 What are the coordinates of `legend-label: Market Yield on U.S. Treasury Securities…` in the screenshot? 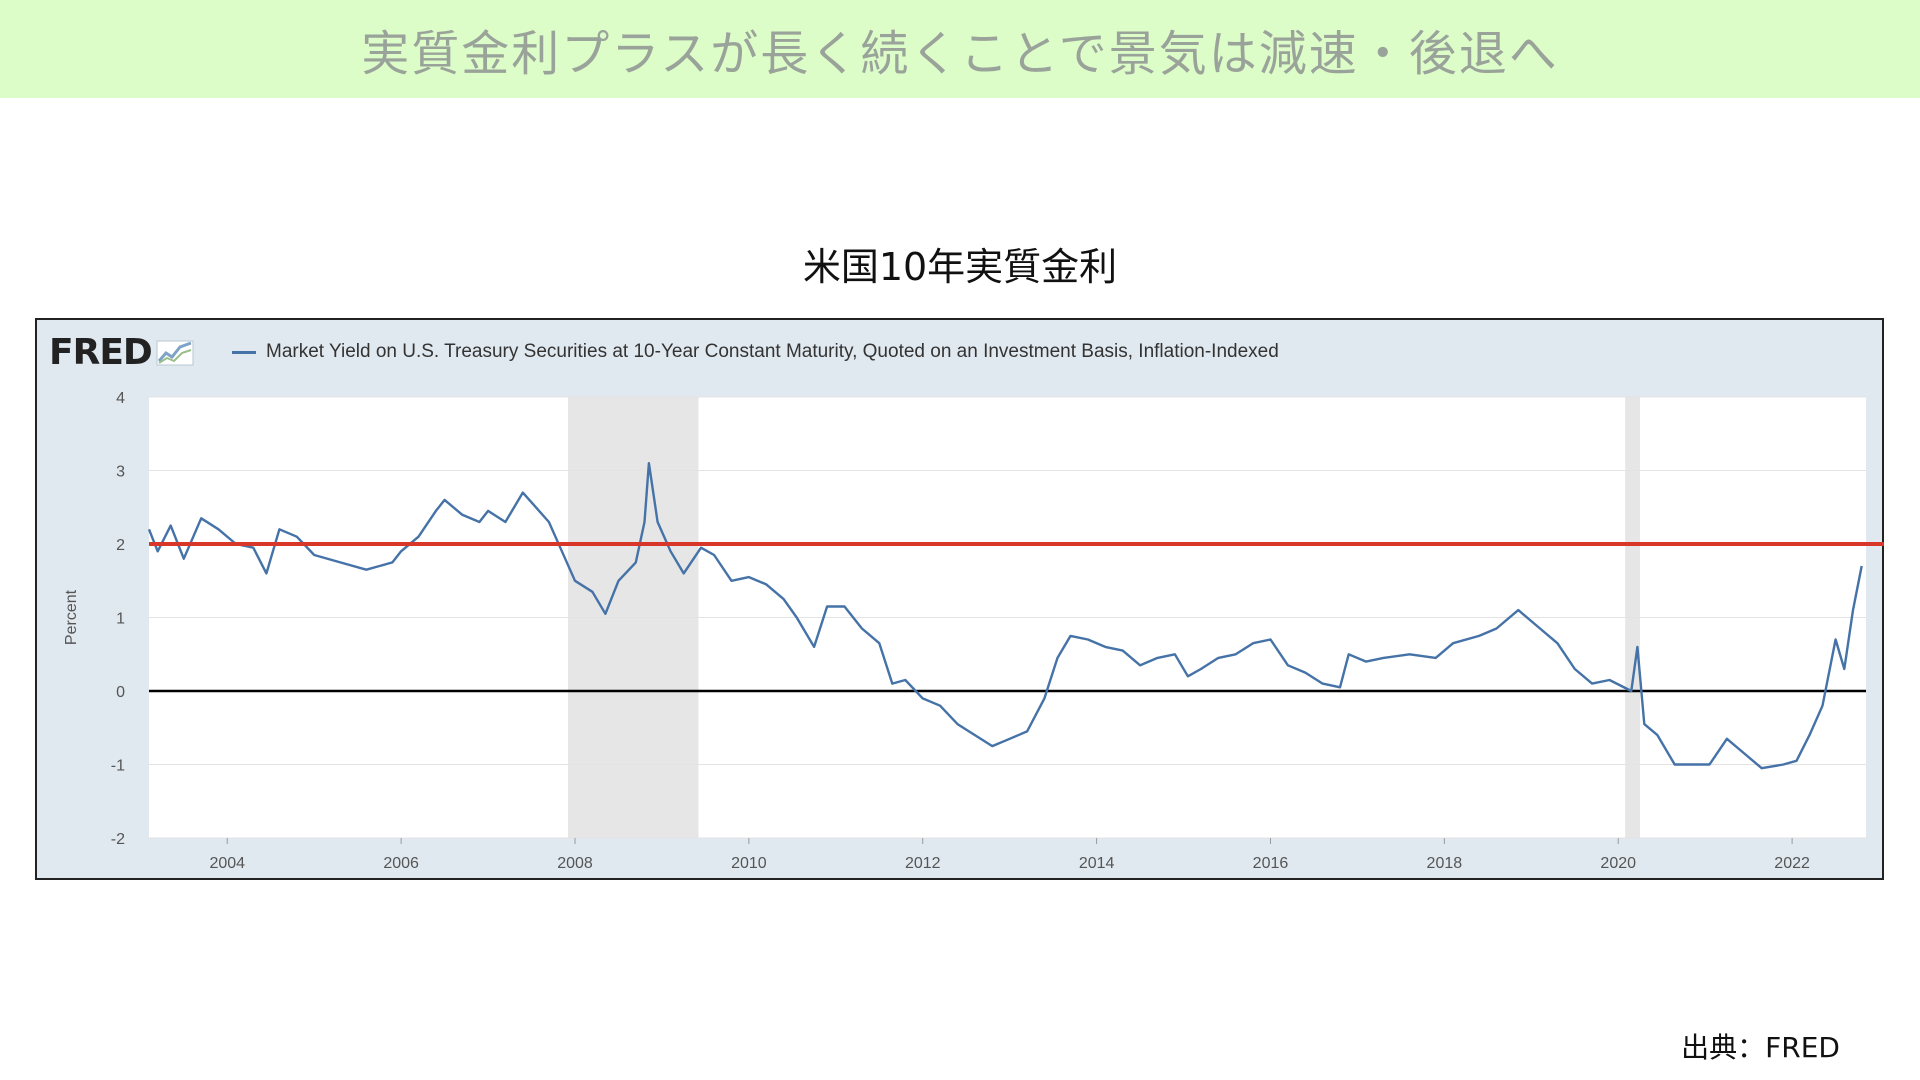 It's located at (772, 351).